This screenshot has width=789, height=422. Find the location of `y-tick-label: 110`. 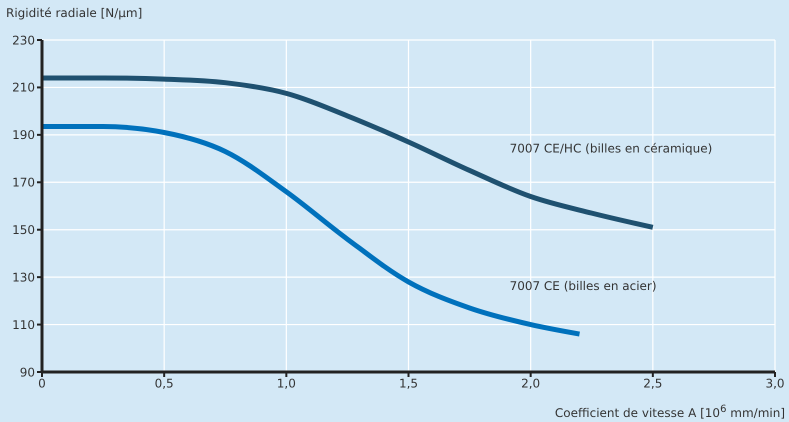

y-tick-label: 110 is located at coordinates (23, 325).